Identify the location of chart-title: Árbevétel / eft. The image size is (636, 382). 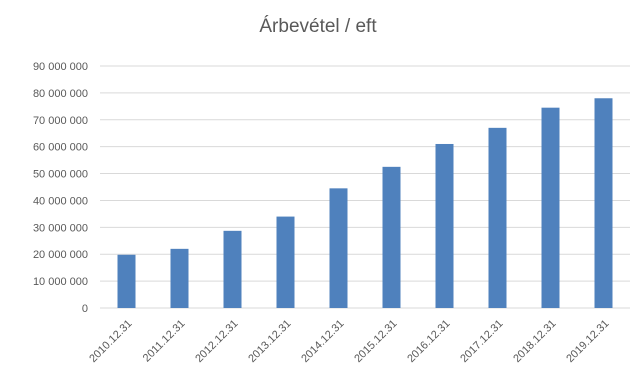
(318, 26).